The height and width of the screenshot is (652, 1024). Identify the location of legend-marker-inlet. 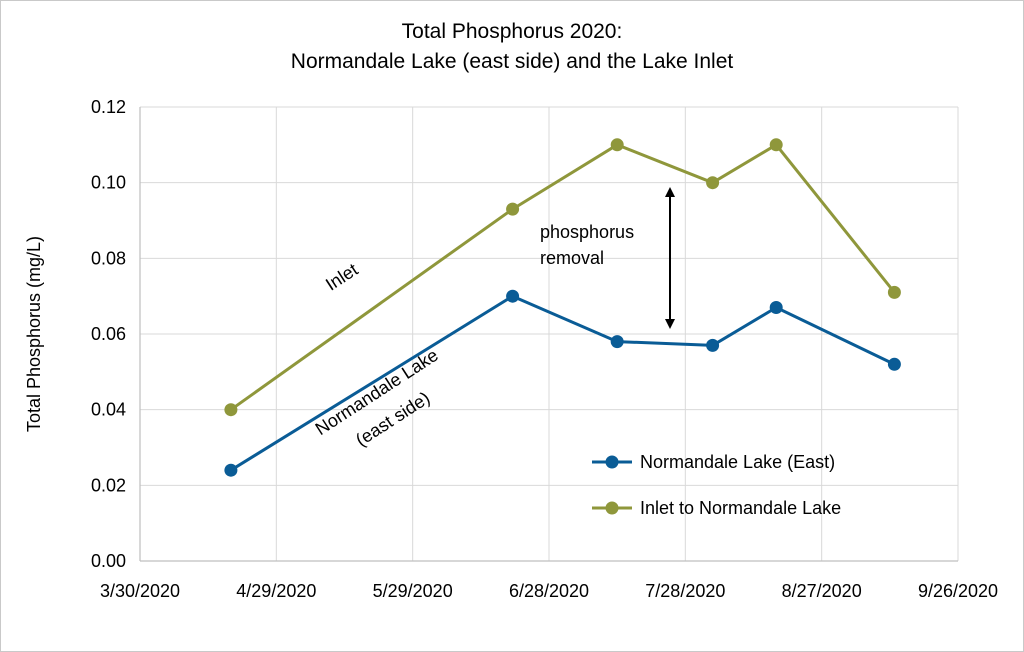
(612, 508).